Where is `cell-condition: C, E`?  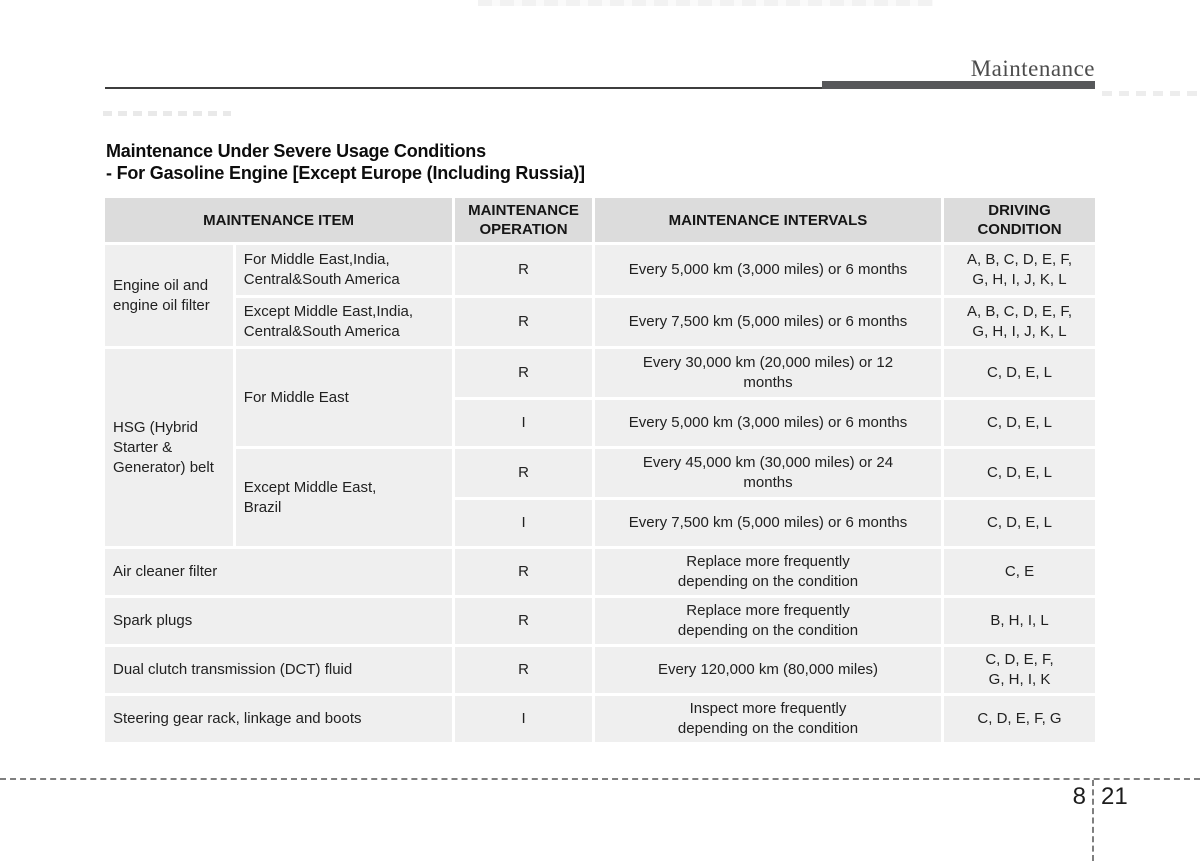
cell-condition: C, E is located at coordinates (1019, 572).